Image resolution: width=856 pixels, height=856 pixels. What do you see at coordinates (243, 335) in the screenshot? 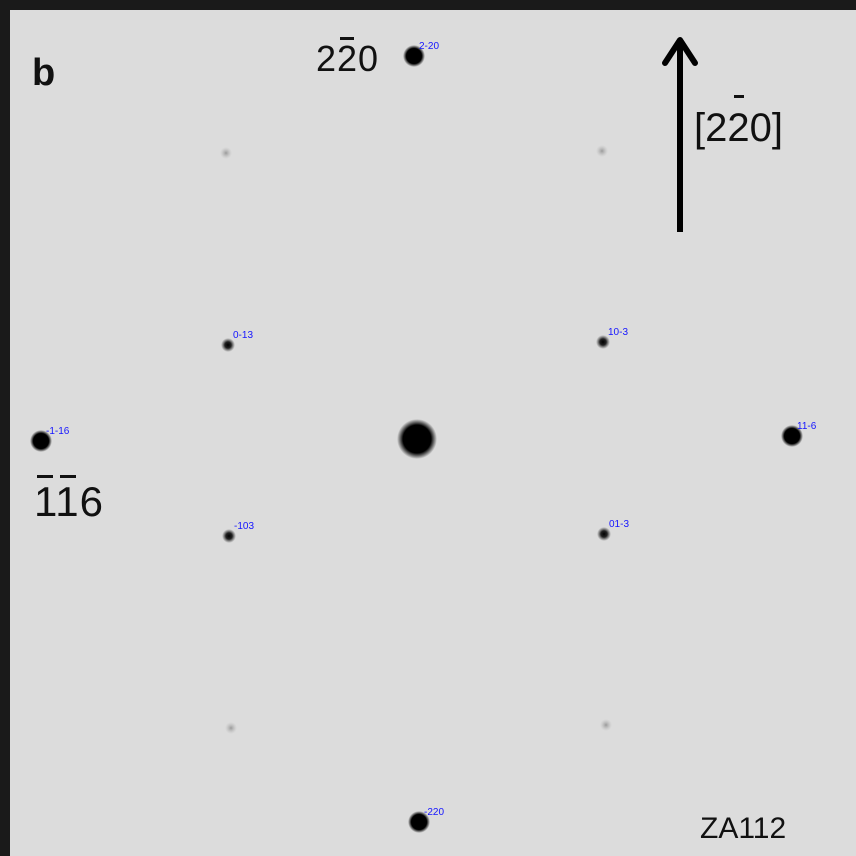
I see `spot-index-label: 0-13` at bounding box center [243, 335].